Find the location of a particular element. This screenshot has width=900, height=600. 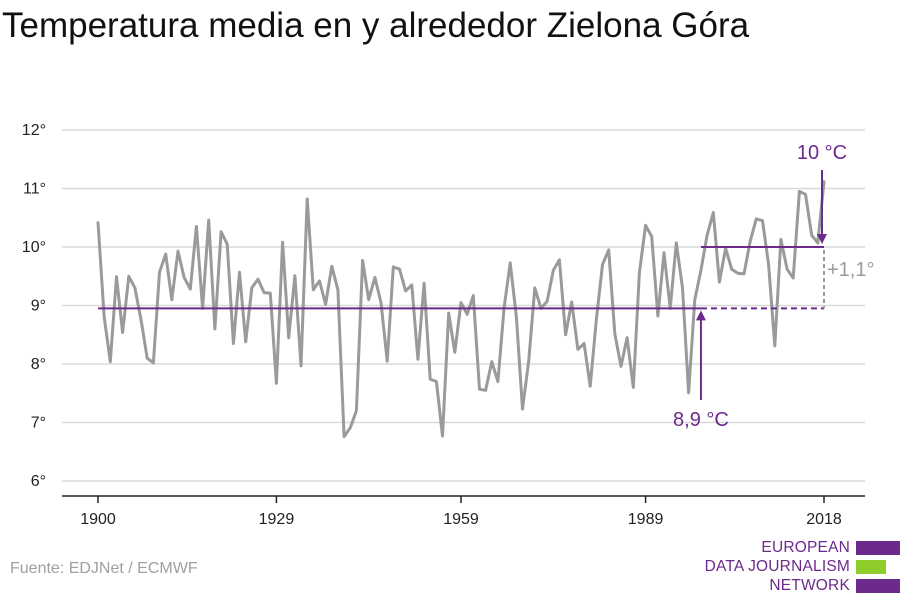

data-point-1998 is located at coordinates (701, 270).